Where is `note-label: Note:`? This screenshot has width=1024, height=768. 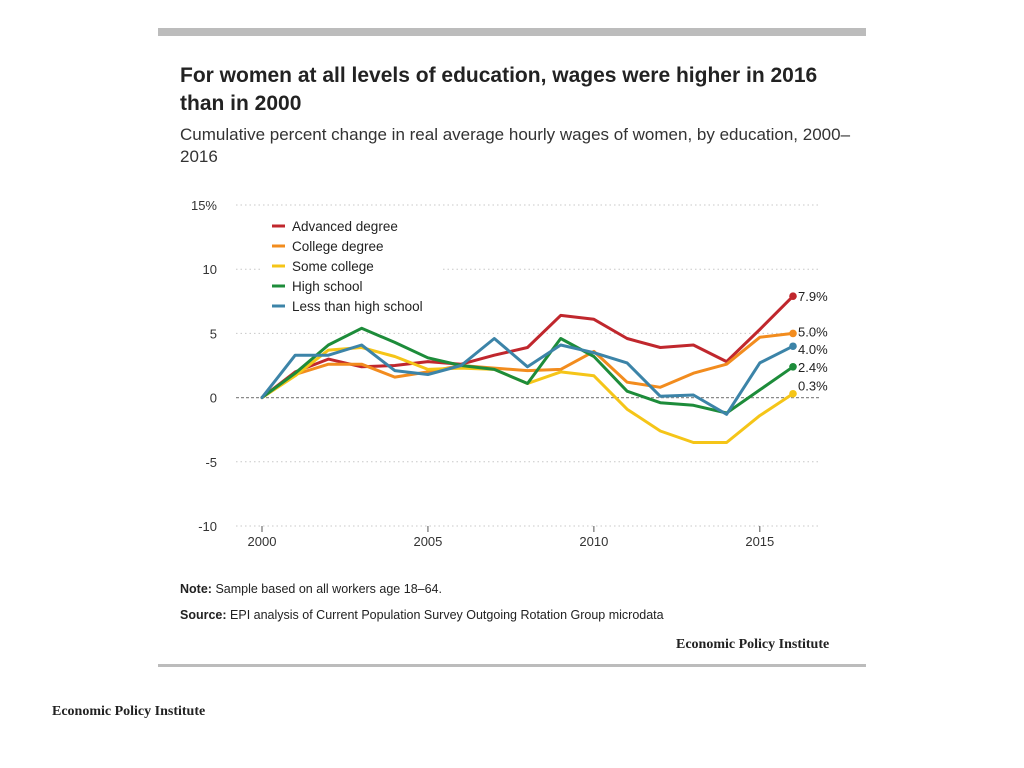
note-label: Note: is located at coordinates (196, 589).